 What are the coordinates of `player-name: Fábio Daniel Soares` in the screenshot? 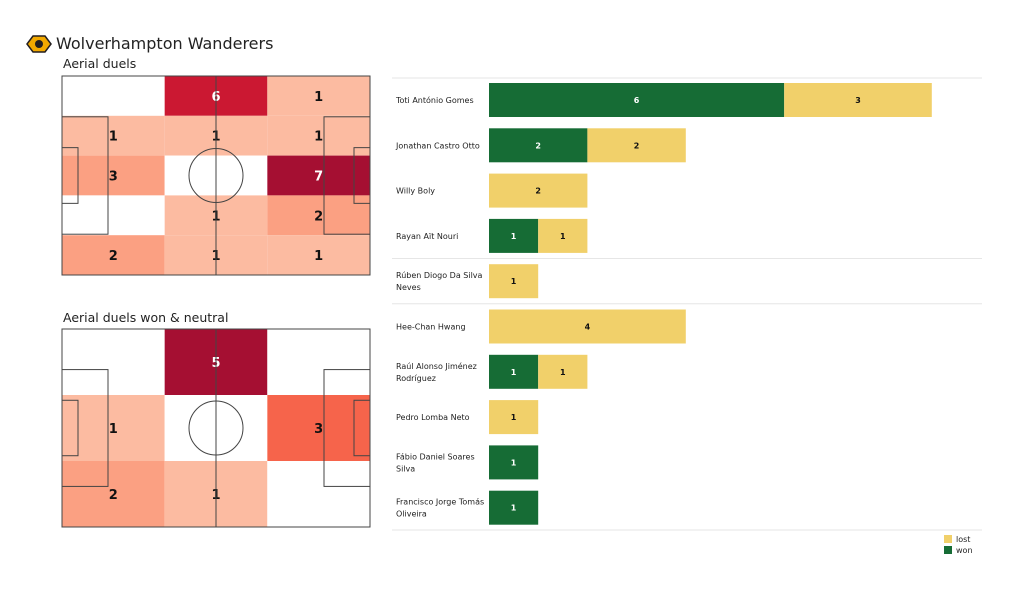 It's located at (435, 456).